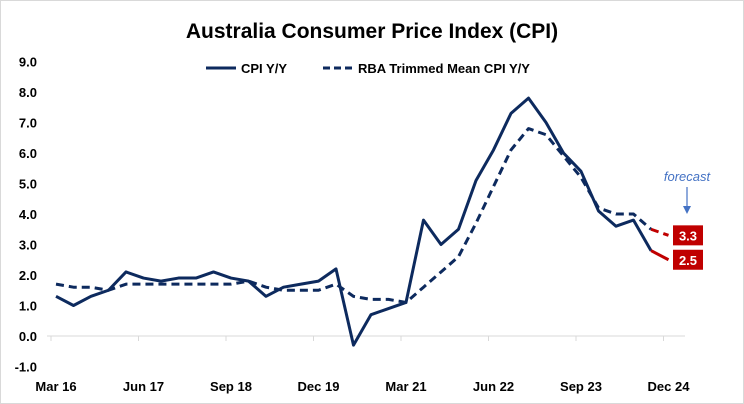 Image resolution: width=744 pixels, height=404 pixels. I want to click on y-tick-label: 6.0, so click(28, 153).